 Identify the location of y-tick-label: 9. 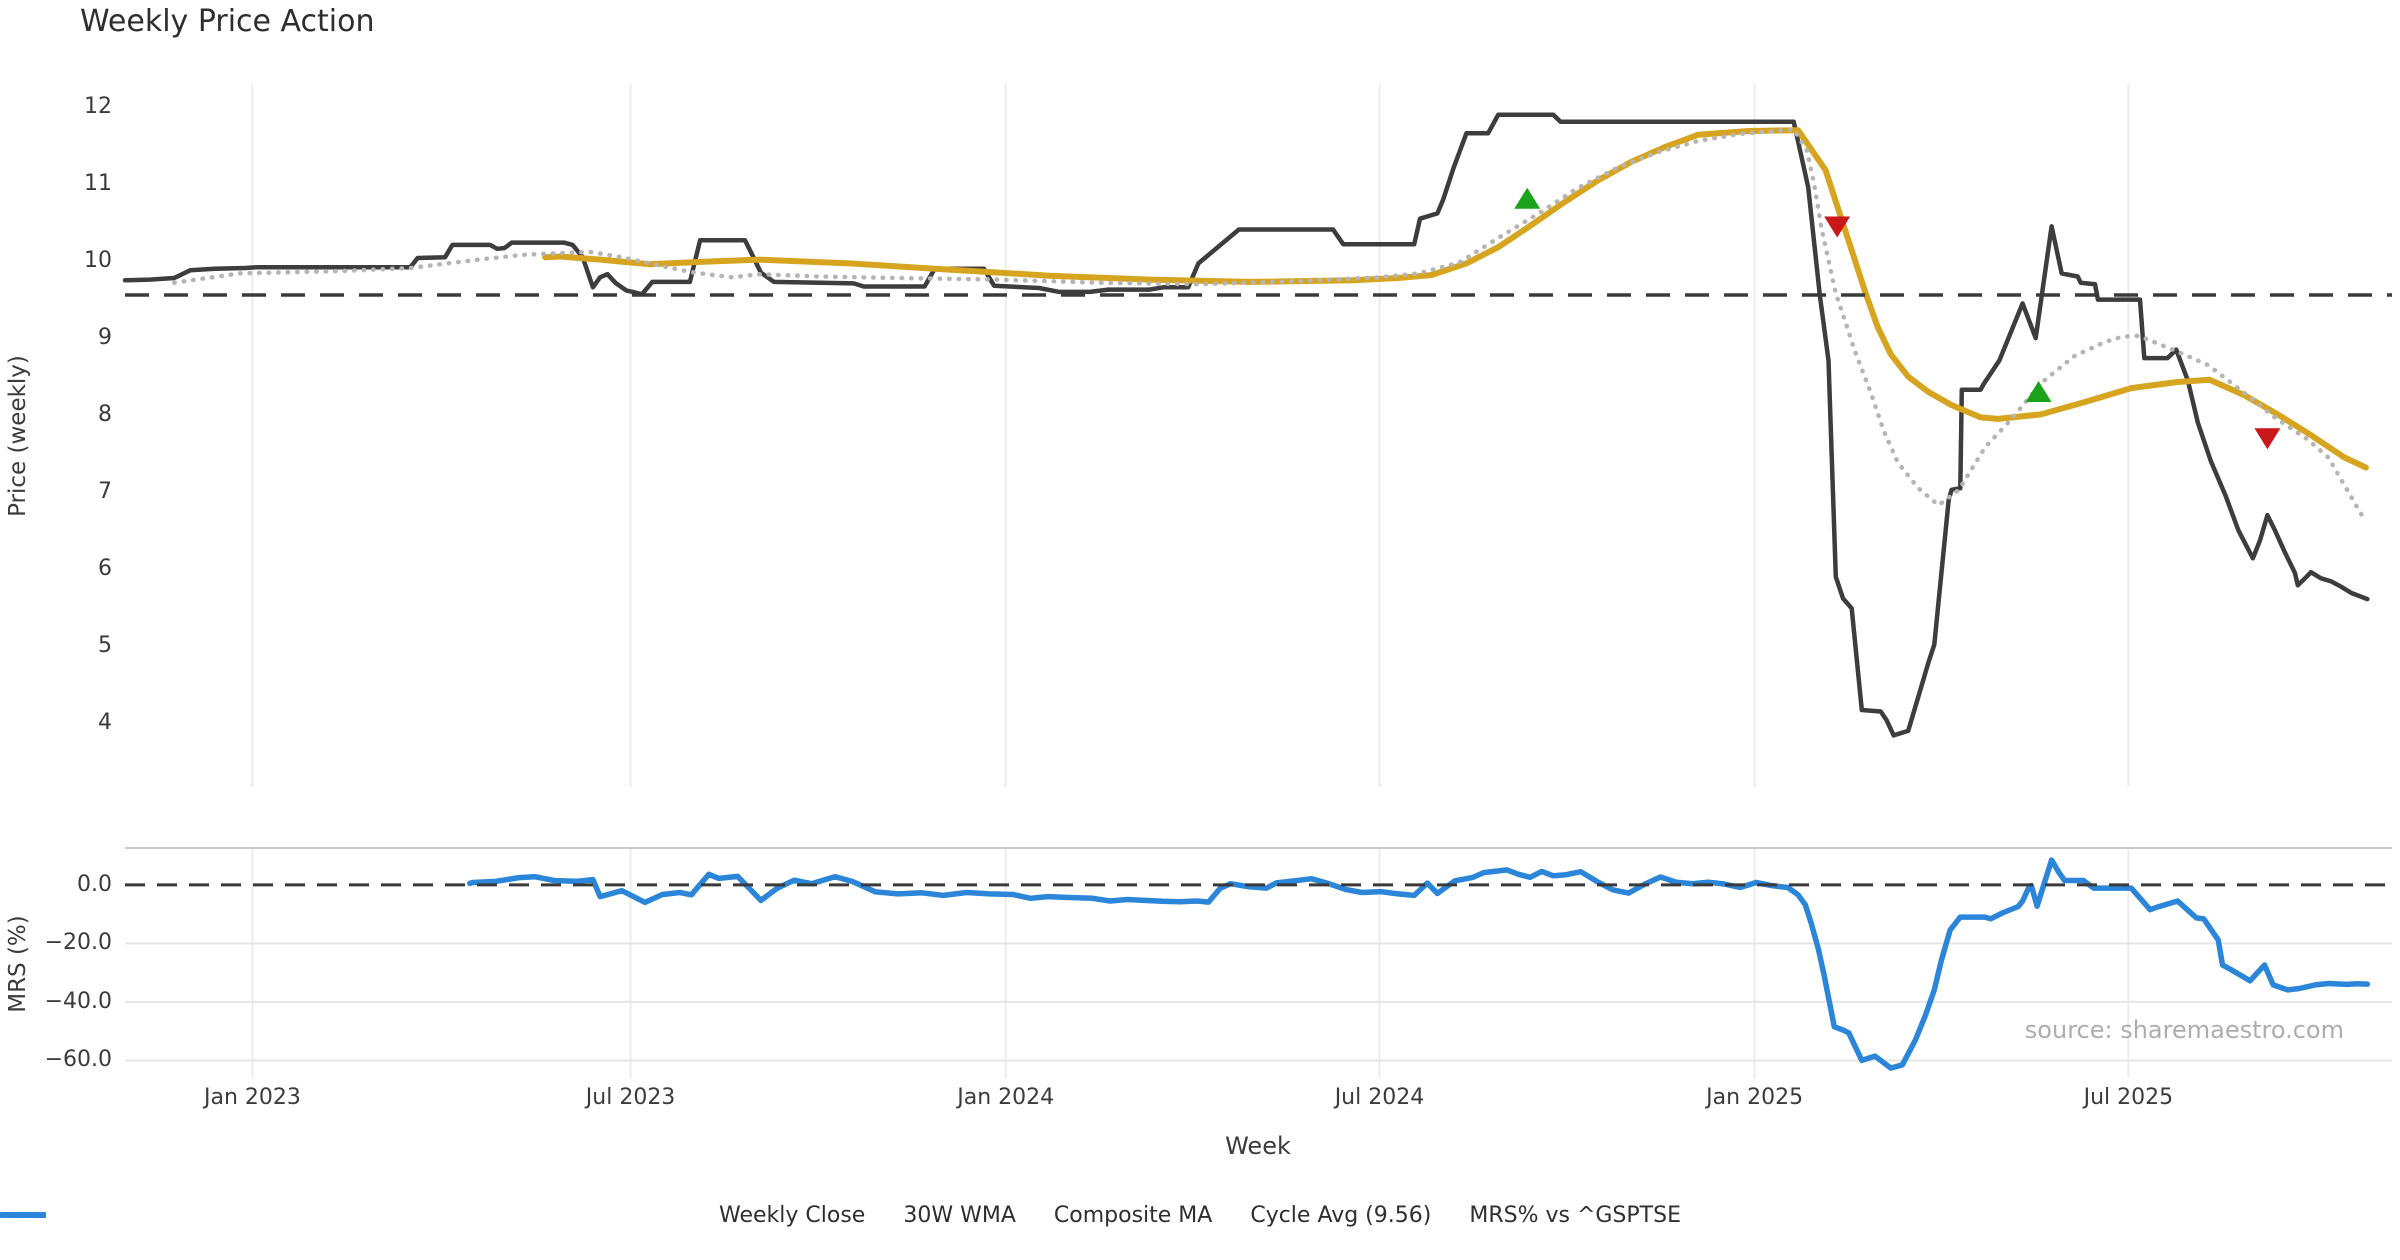
(105, 338).